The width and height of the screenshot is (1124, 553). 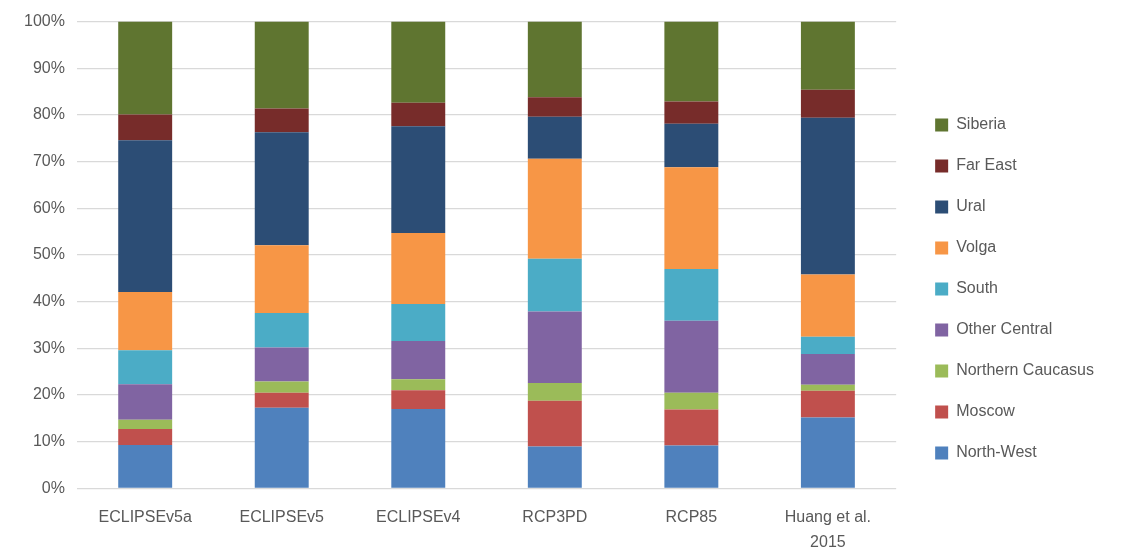 I want to click on legend-label: Northern Caucasus, so click(x=1025, y=370).